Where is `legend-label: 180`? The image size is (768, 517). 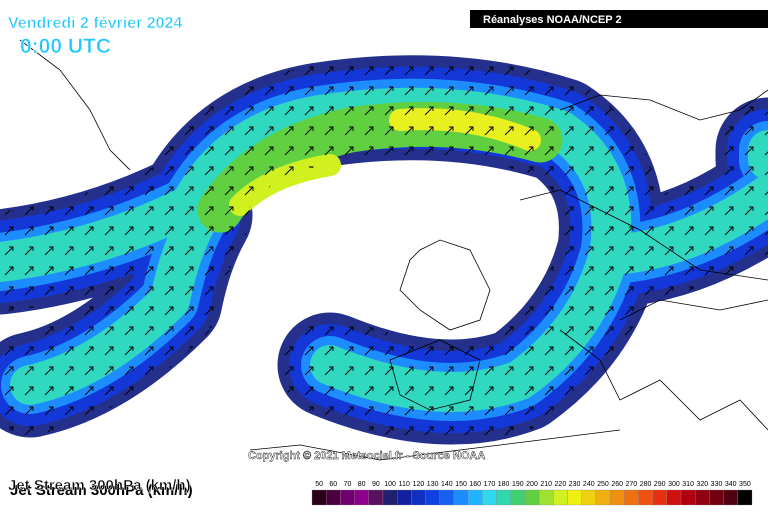 legend-label: 180 is located at coordinates (504, 484).